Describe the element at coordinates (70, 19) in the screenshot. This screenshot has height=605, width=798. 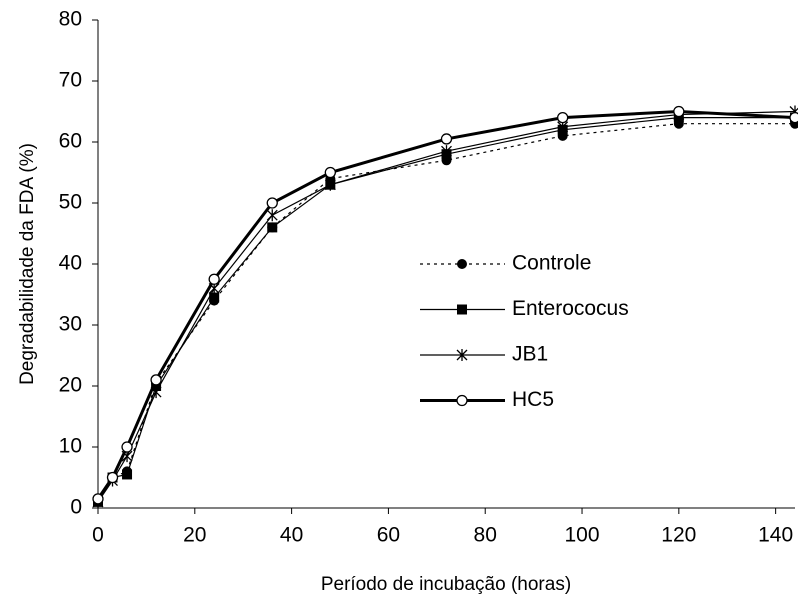
I see `y-tick-label: 80` at that location.